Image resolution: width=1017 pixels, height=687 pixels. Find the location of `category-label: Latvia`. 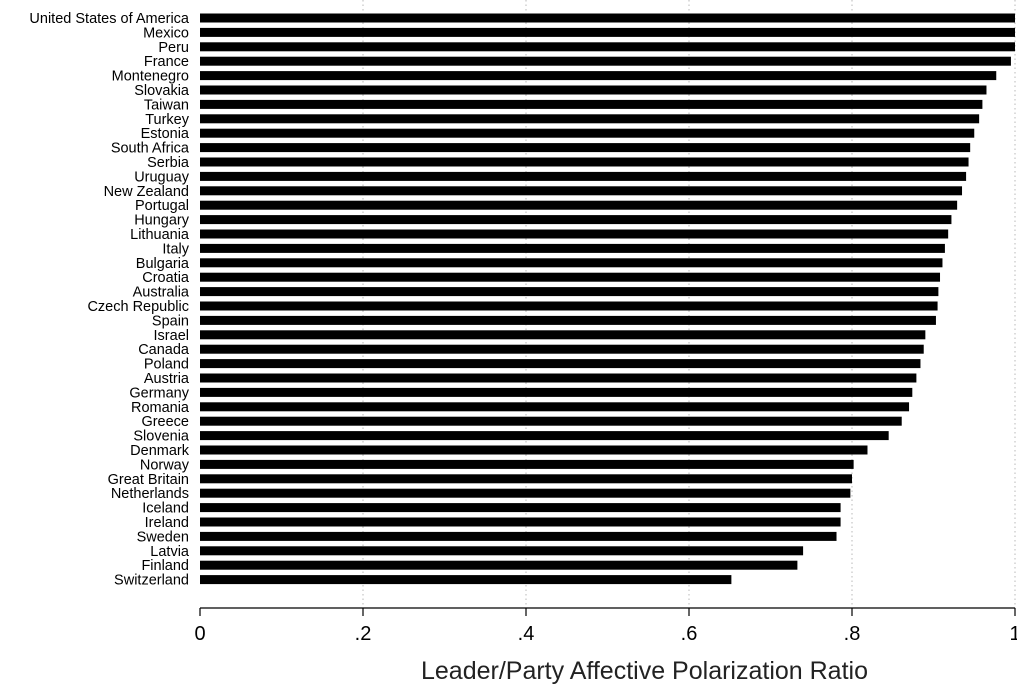

category-label: Latvia is located at coordinates (170, 552).